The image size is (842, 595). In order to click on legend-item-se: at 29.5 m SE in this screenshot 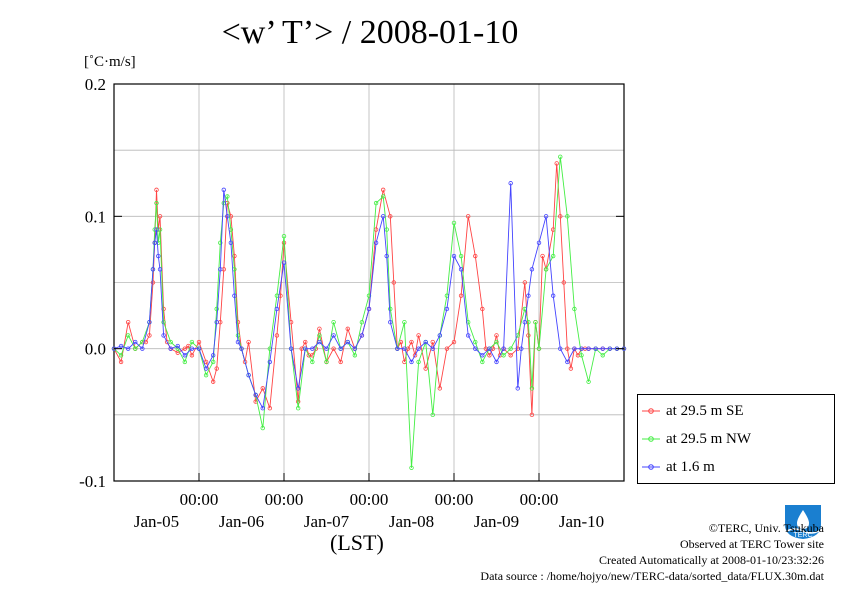, I will do `click(693, 411)`.